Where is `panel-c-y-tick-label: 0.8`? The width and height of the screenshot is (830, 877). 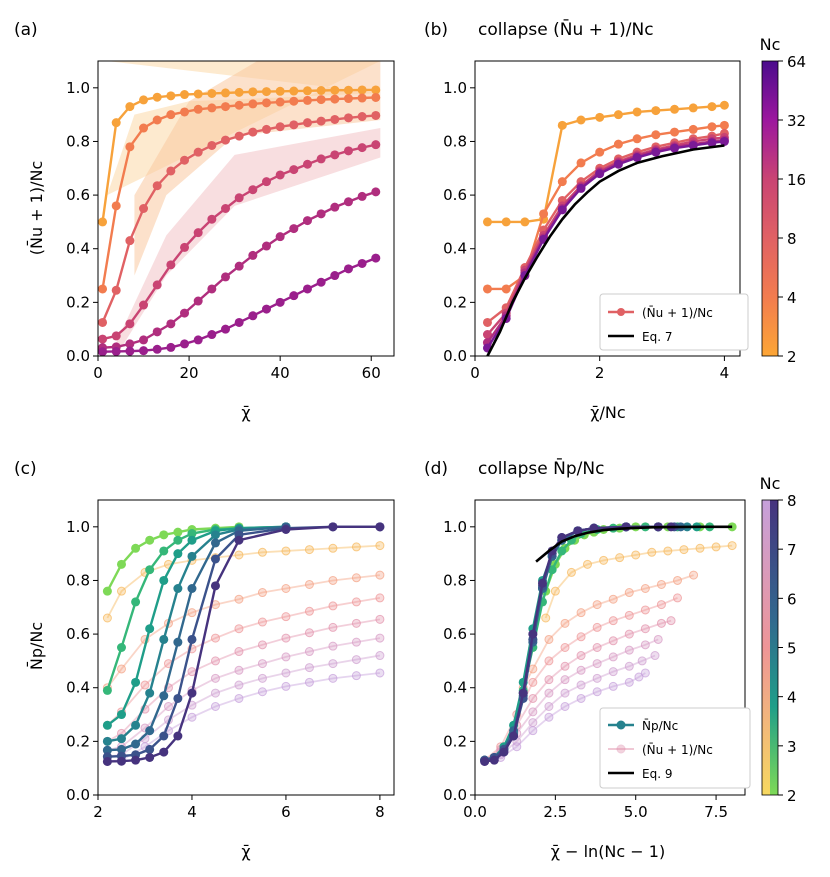 panel-c-y-tick-label: 0.8 is located at coordinates (78, 580).